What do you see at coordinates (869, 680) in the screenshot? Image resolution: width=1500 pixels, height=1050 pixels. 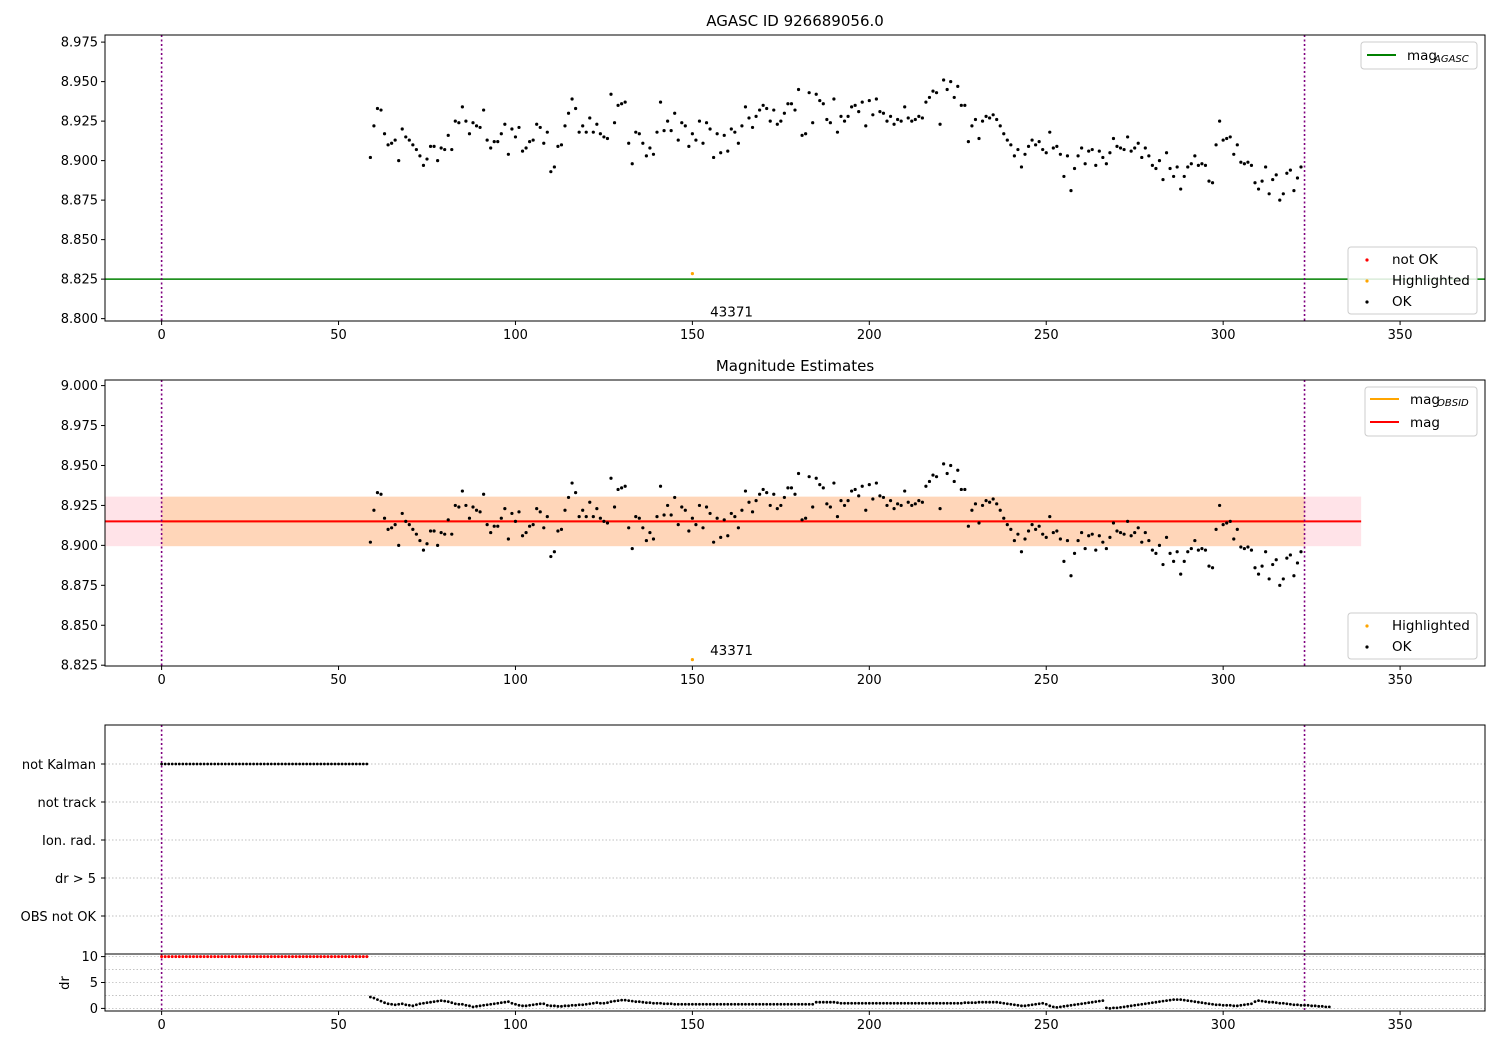 I see `x-tick-label: 200` at bounding box center [869, 680].